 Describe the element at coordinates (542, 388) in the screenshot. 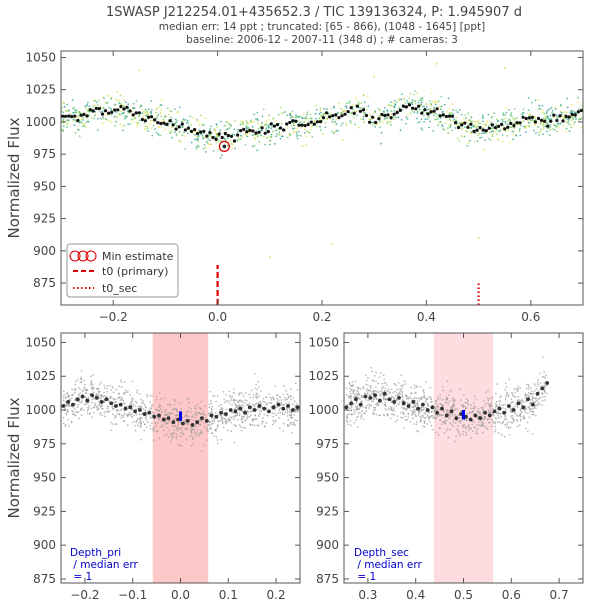

I see `bottom-right-binned-point` at that location.